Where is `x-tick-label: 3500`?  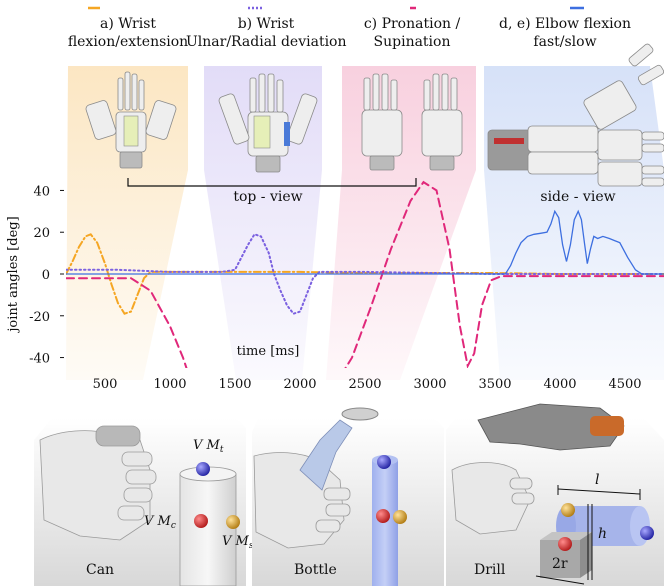 x-tick-label: 3500 is located at coordinates (494, 384).